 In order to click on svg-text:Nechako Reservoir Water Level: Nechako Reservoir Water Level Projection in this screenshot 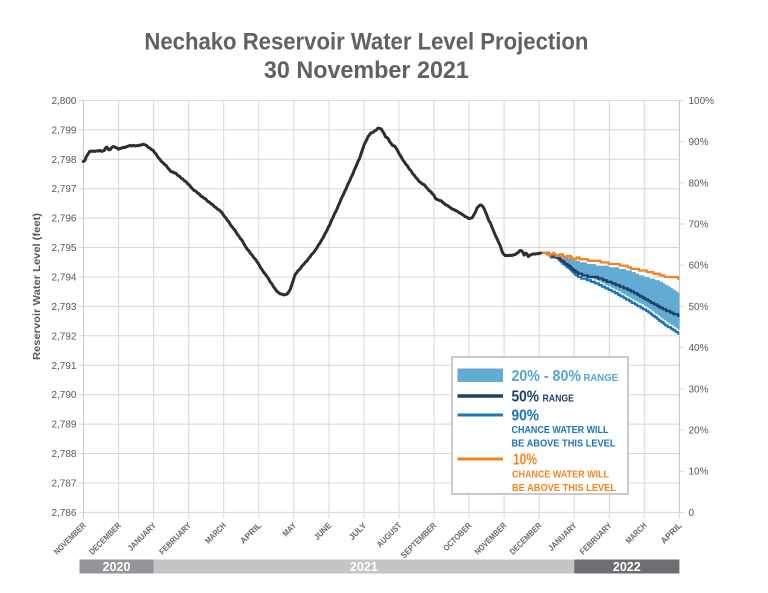, I will do `click(366, 42)`.